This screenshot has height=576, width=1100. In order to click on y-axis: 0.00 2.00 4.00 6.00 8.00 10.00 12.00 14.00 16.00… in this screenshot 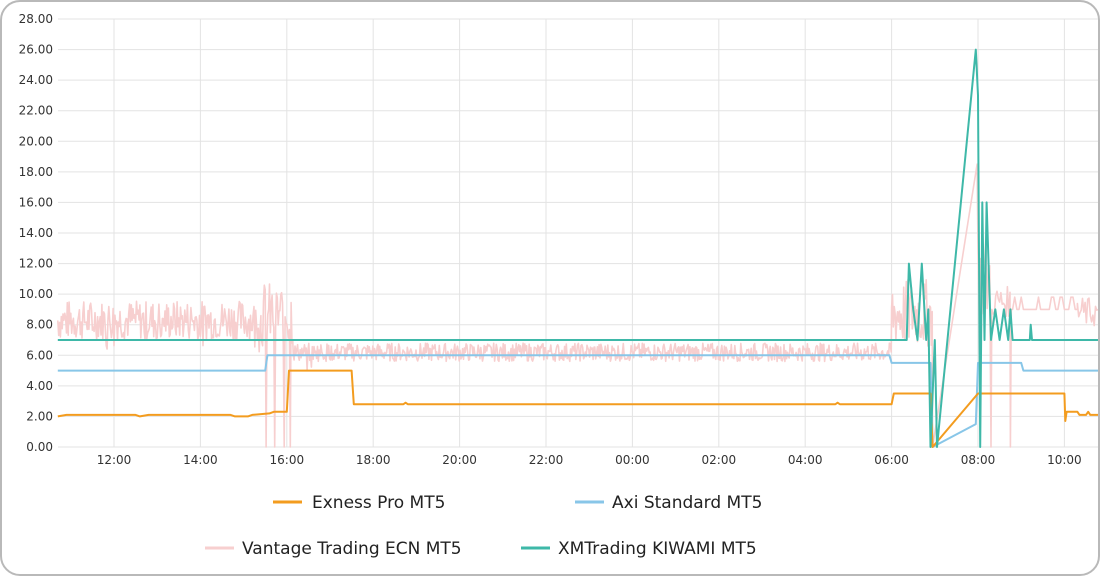, I will do `click(36, 233)`.